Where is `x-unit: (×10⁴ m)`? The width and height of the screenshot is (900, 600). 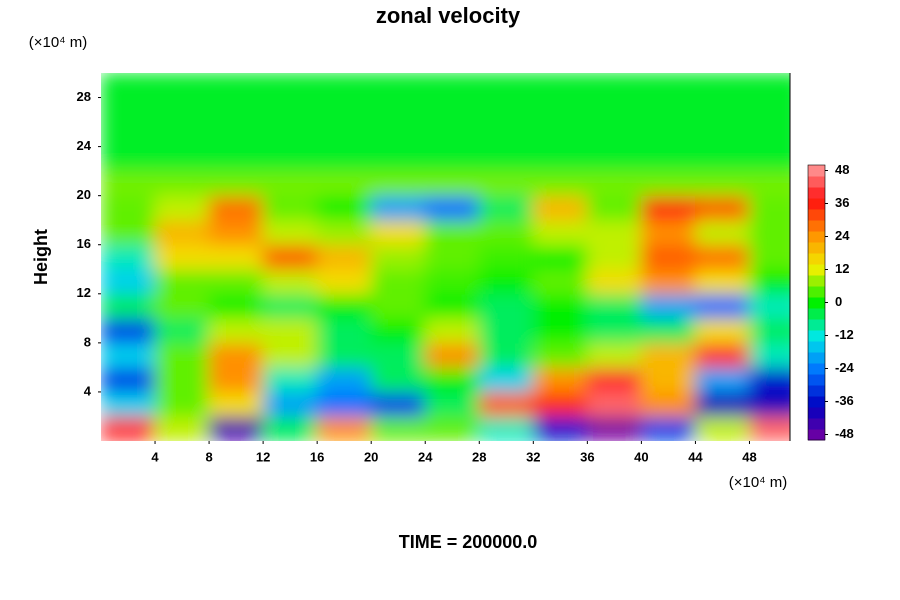
x-unit: (×10⁴ m) is located at coordinates (758, 482).